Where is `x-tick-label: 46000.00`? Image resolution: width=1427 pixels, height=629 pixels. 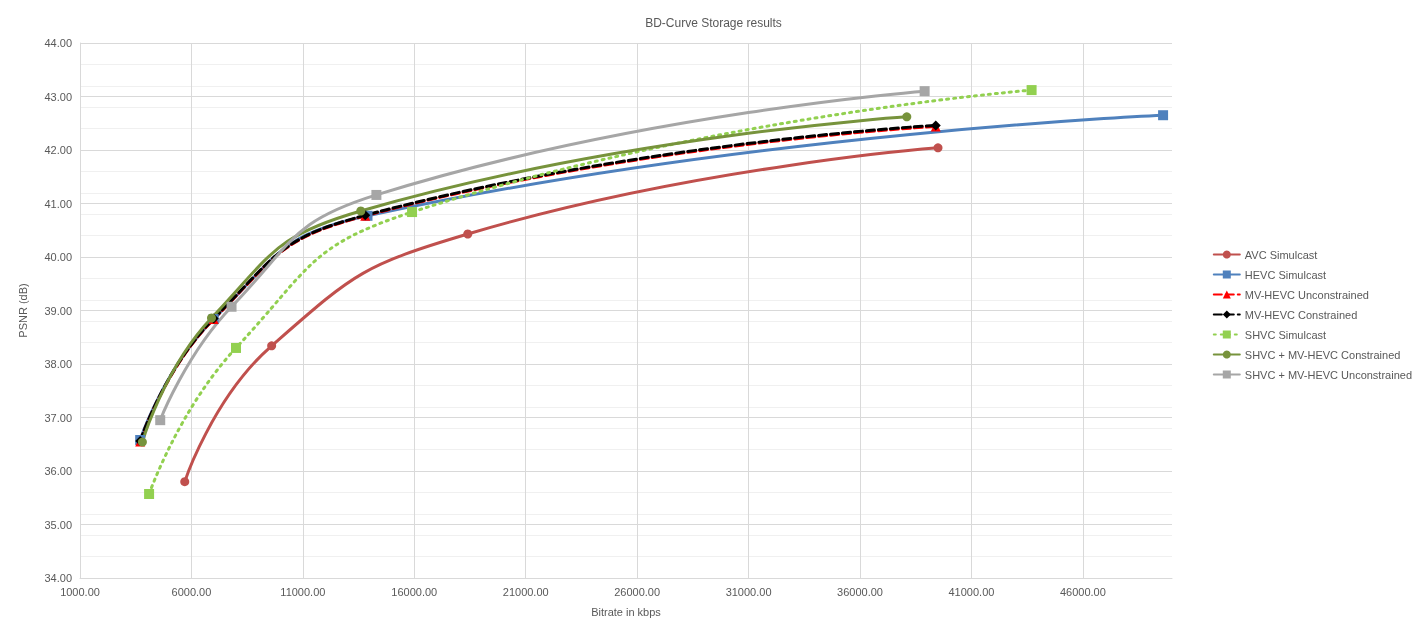
x-tick-label: 46000.00 is located at coordinates (1082, 591).